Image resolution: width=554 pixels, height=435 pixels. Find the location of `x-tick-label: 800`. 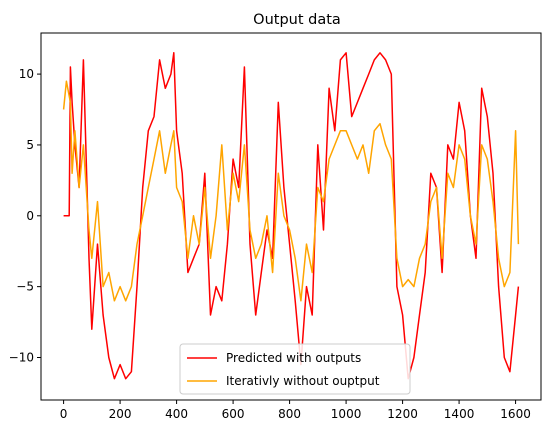

x-tick-label: 800 is located at coordinates (289, 414).